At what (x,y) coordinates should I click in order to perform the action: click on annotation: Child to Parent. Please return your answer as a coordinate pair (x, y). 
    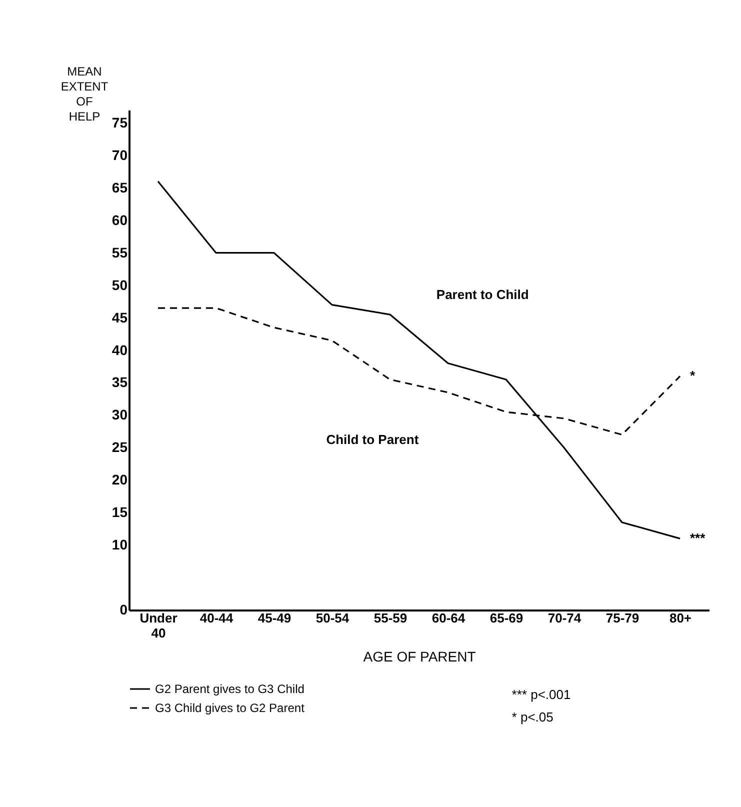
    Looking at the image, I should click on (373, 439).